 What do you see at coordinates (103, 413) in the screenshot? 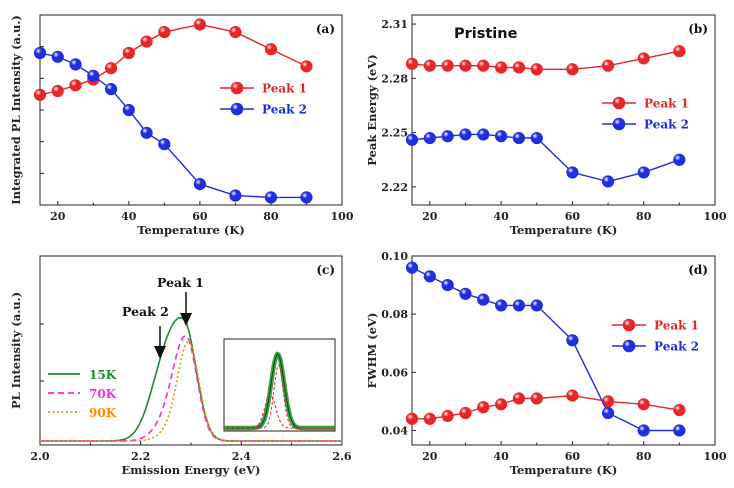
I see `legend-label: 90K` at bounding box center [103, 413].